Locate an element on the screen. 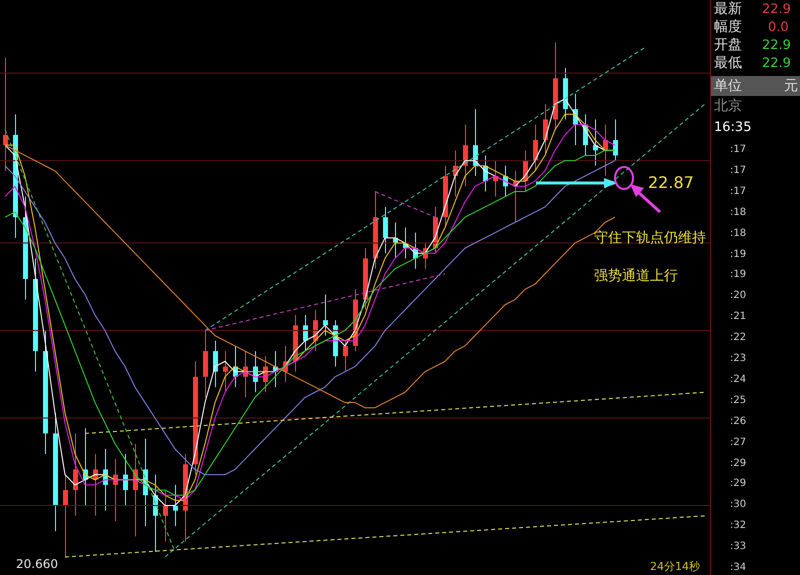 This screenshot has height=575, width=800. text: :32 is located at coordinates (738, 526).